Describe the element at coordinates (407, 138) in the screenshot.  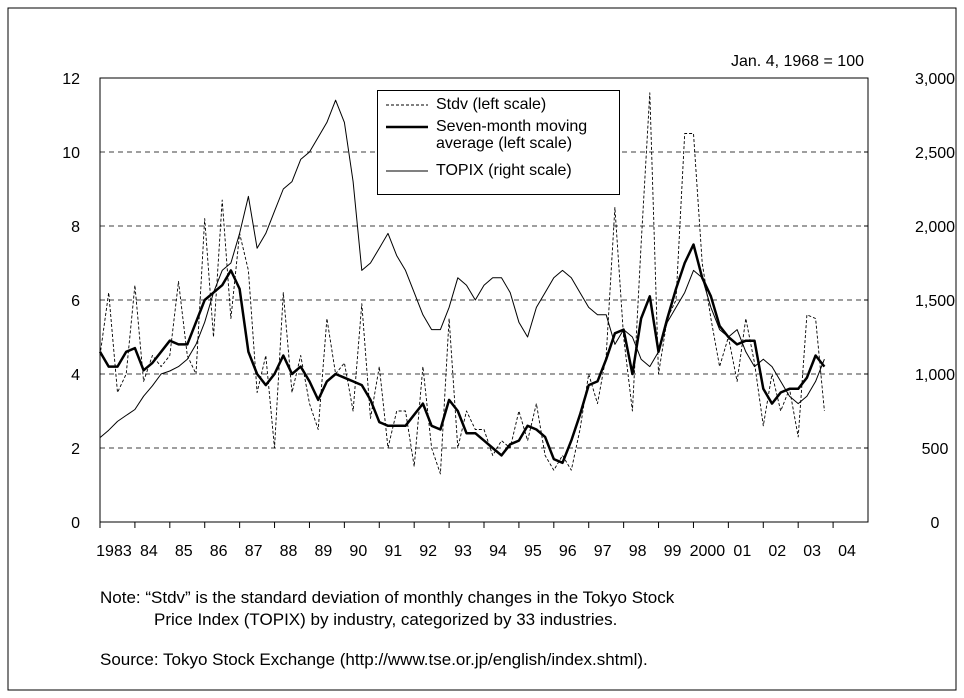
I see `legend-keys` at that location.